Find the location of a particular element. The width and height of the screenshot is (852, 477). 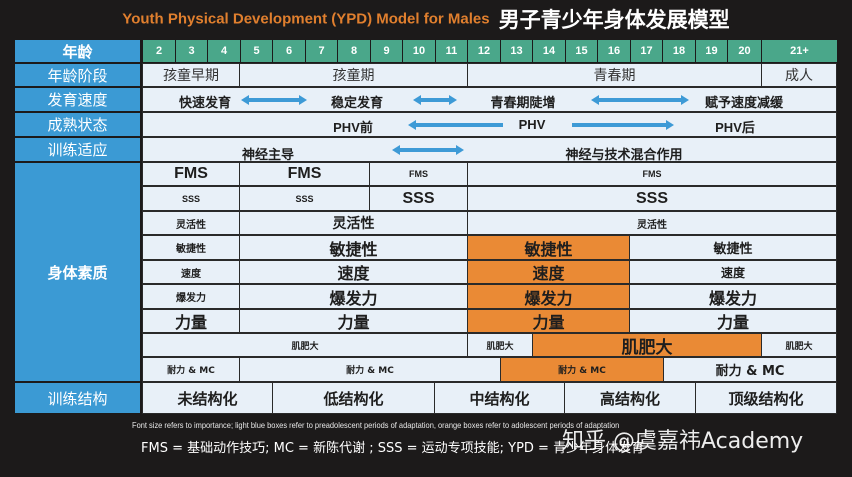

stage-childhood: 孩童期 is located at coordinates (353, 75).